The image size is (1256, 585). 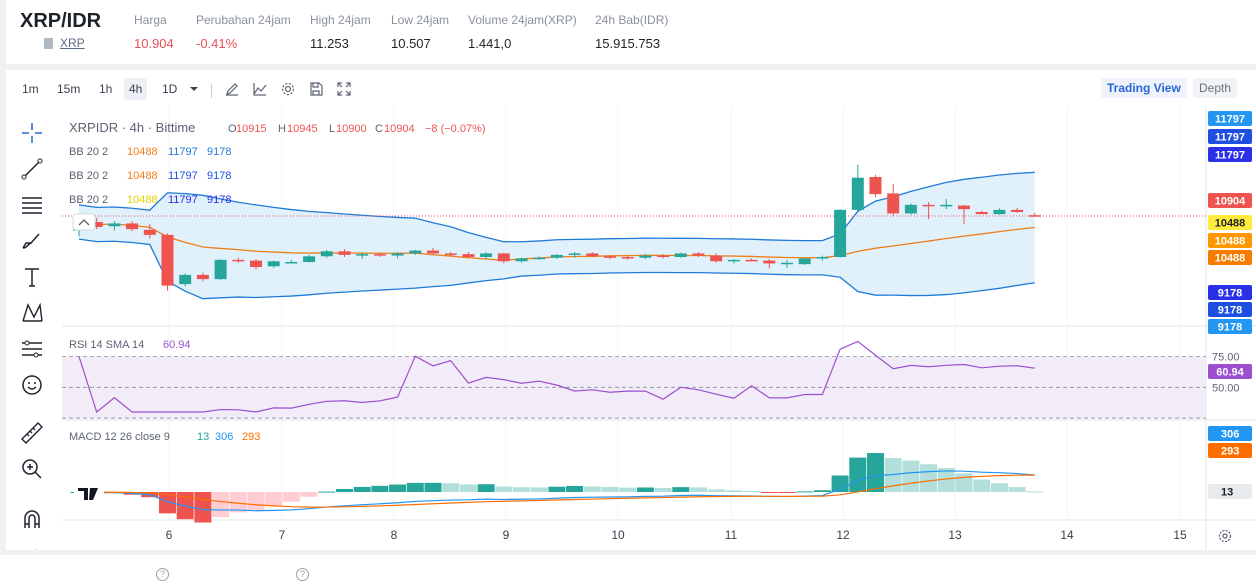 I want to click on timeframe-15m: 15m, so click(x=69, y=89).